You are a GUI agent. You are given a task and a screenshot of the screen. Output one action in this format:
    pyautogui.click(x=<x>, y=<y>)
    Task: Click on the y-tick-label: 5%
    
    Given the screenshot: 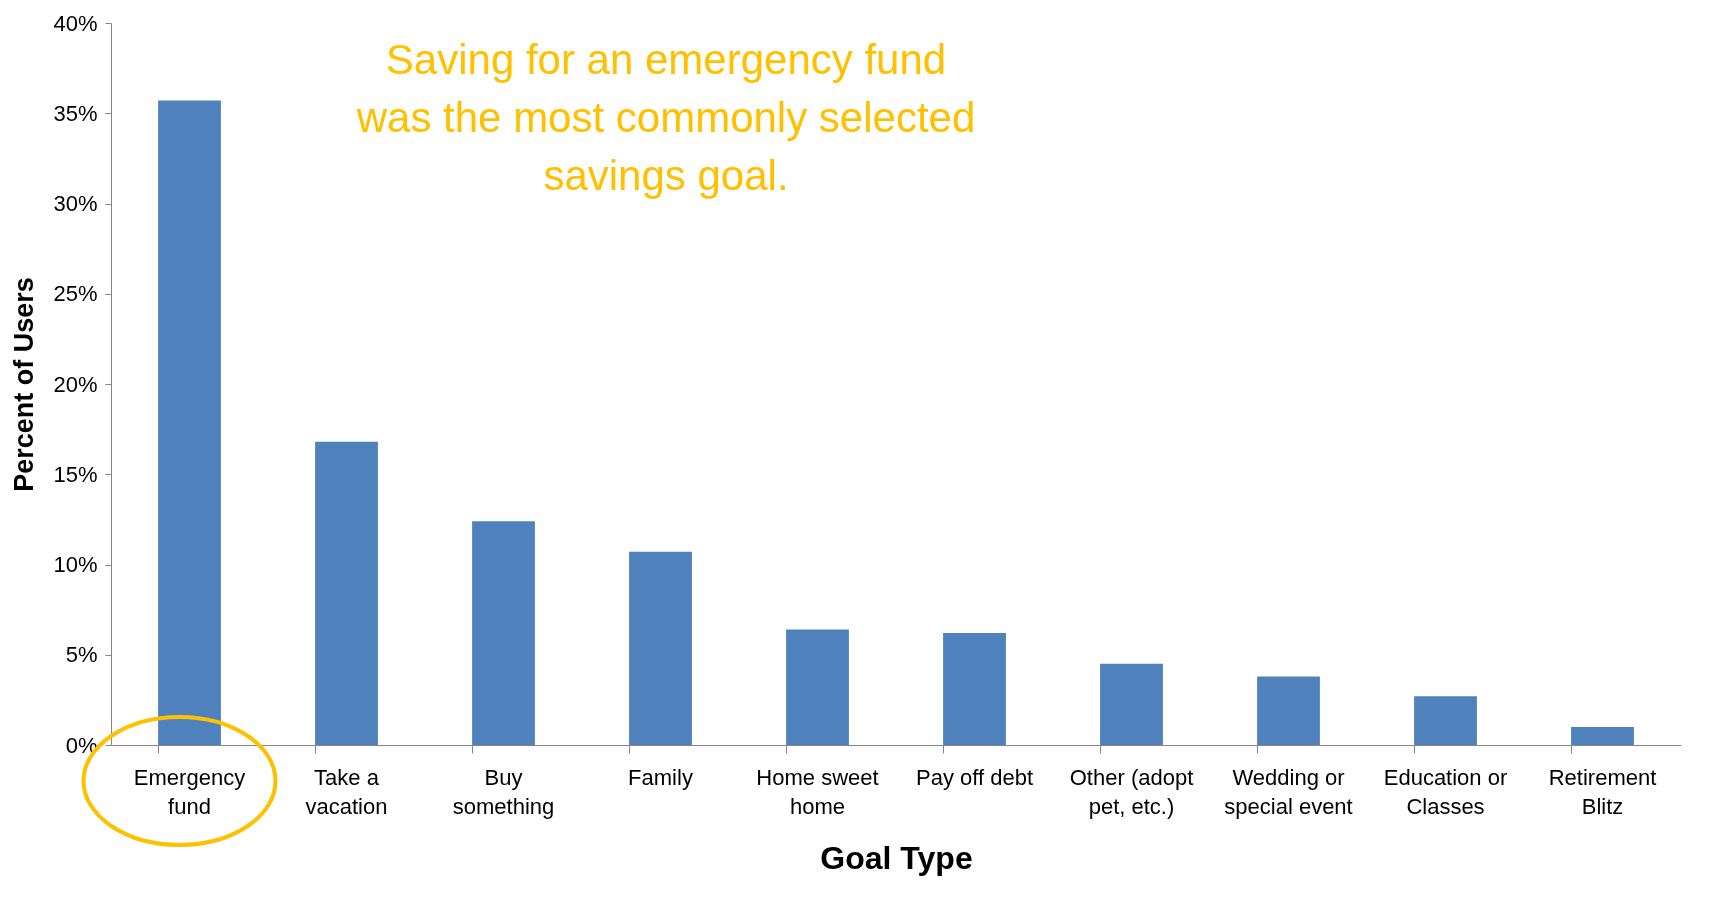 What is the action you would take?
    pyautogui.click(x=81, y=655)
    